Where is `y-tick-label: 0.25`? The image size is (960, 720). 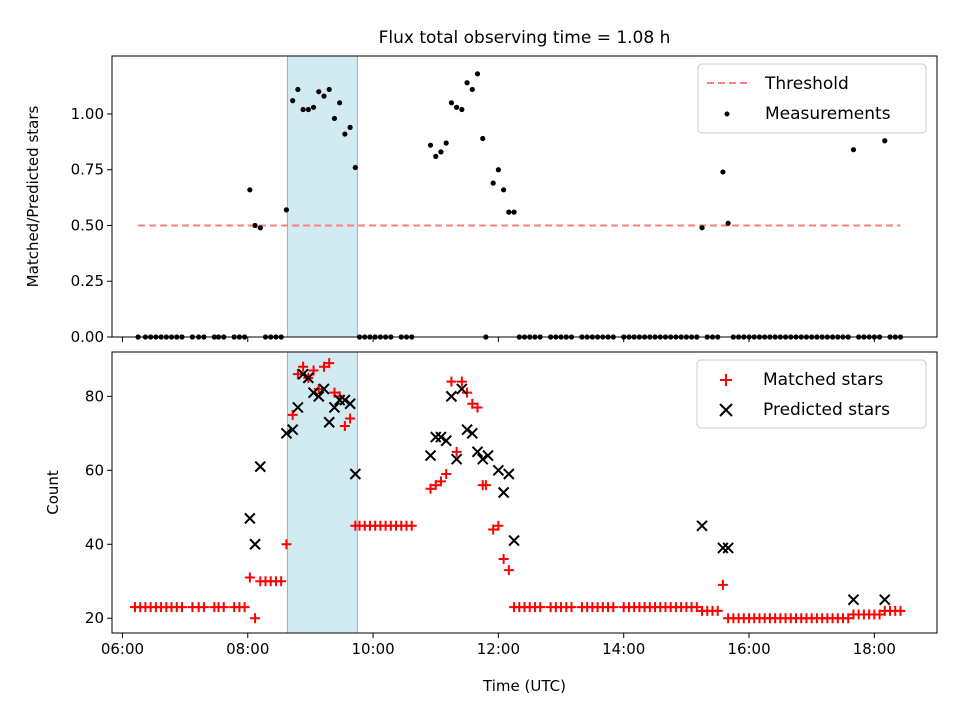
y-tick-label: 0.25 is located at coordinates (87, 281).